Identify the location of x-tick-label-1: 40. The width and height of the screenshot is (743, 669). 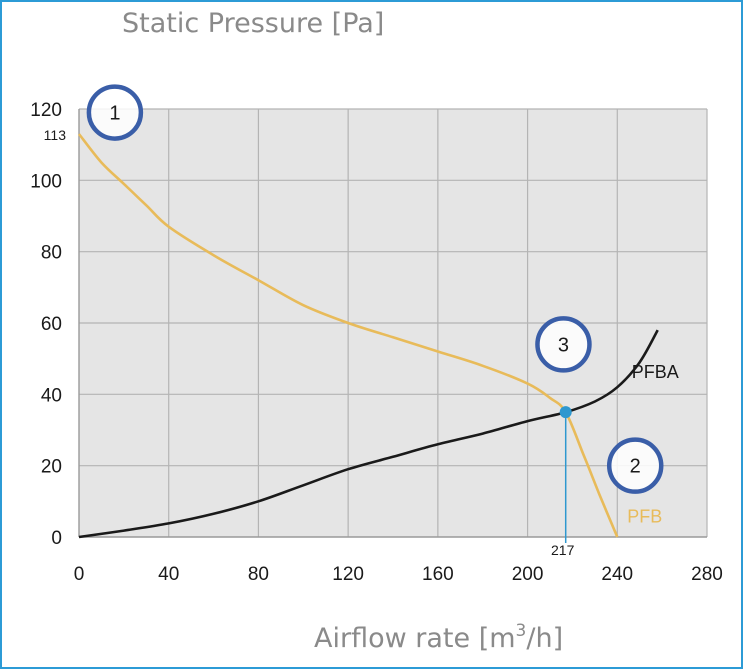
(168, 574).